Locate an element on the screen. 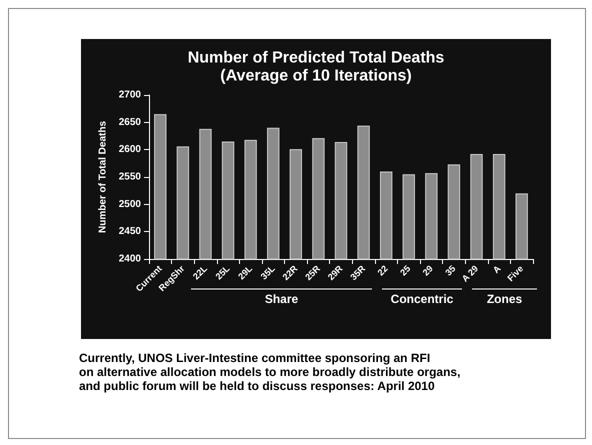  x-tick-label: 35 is located at coordinates (450, 270).